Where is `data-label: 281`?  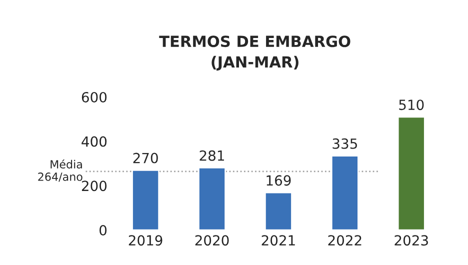 data-label: 281 is located at coordinates (212, 155).